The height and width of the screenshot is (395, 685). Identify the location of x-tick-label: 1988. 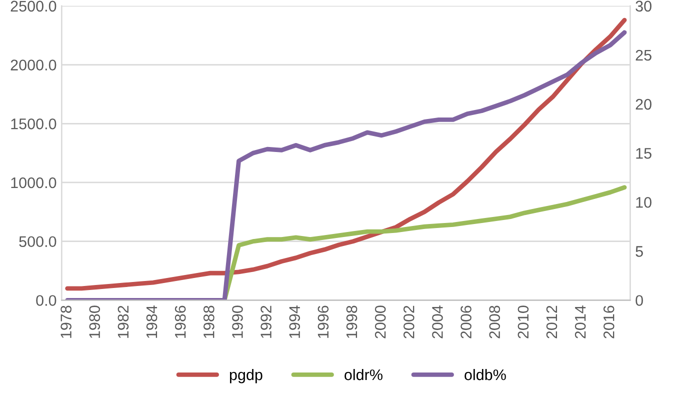
(209, 322).